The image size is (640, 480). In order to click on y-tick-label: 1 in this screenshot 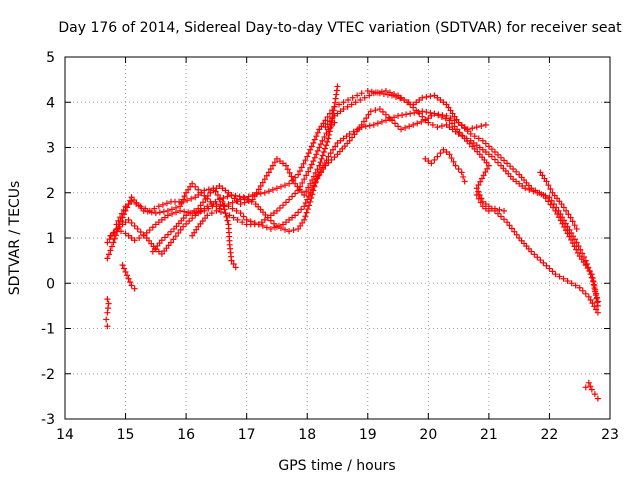, I will do `click(50, 239)`.